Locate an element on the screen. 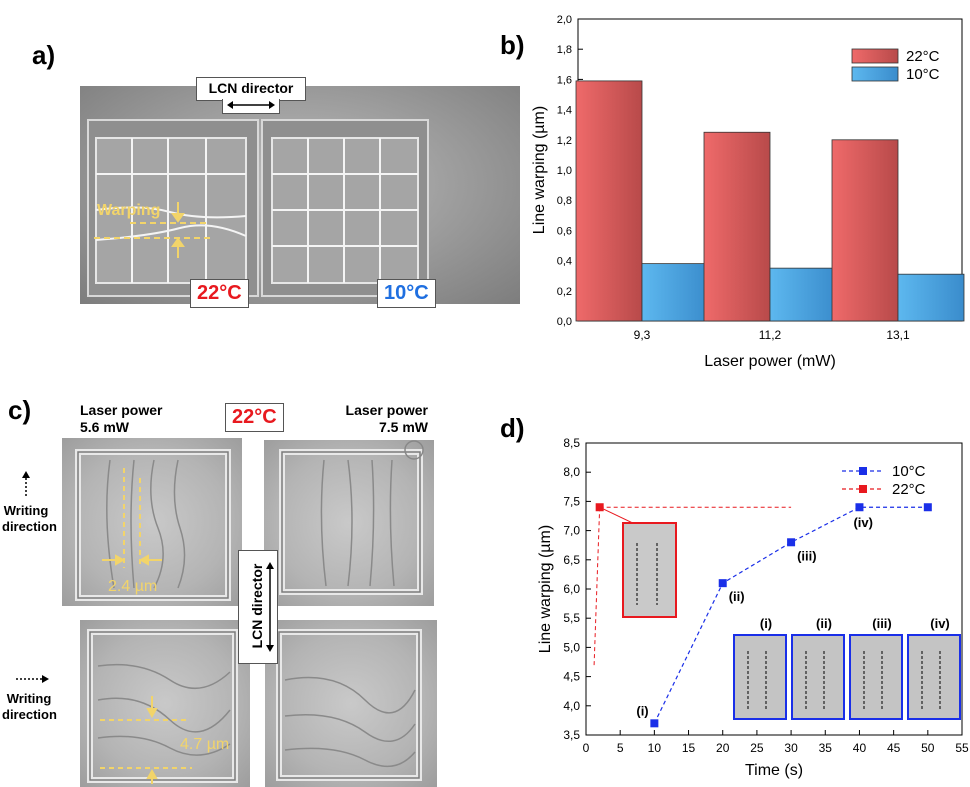 The image size is (970, 787). laser-power-left: Laser power 5.6 mW is located at coordinates (121, 419).